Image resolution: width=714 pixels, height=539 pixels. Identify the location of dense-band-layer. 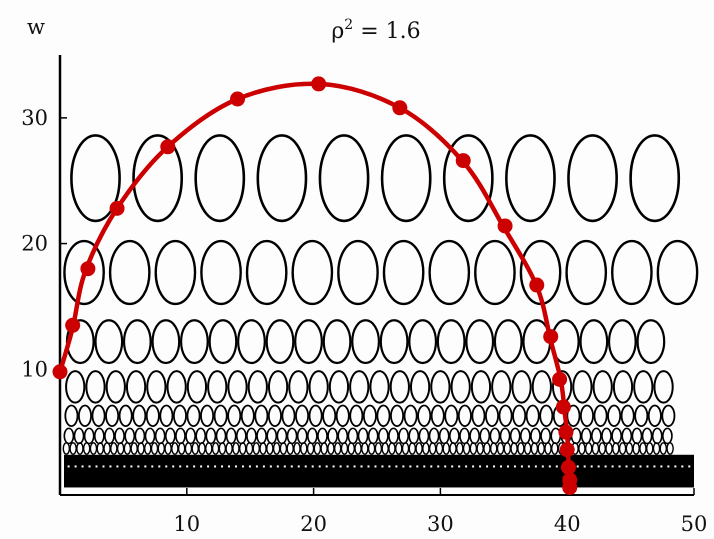
(379, 471).